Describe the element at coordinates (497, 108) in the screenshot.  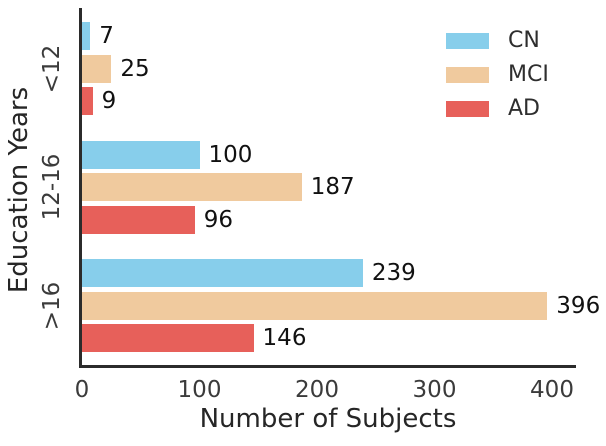
I see `legend-item-ad: AD` at that location.